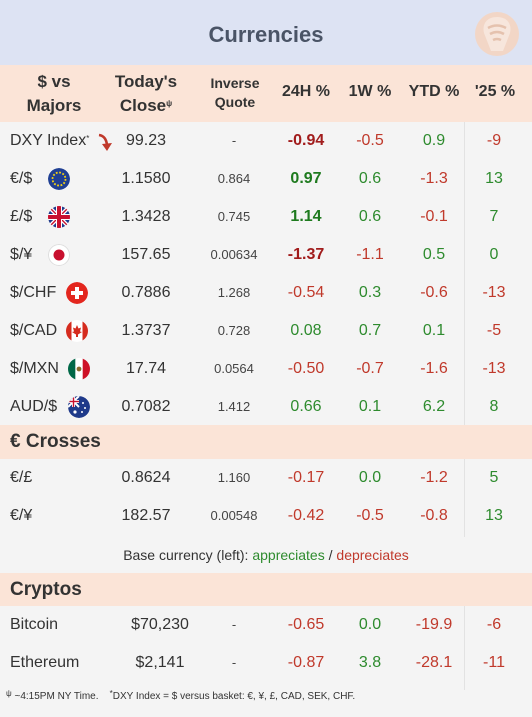 This screenshot has width=532, height=717. What do you see at coordinates (434, 216) in the screenshot?
I see `change-ytd: -0.1` at bounding box center [434, 216].